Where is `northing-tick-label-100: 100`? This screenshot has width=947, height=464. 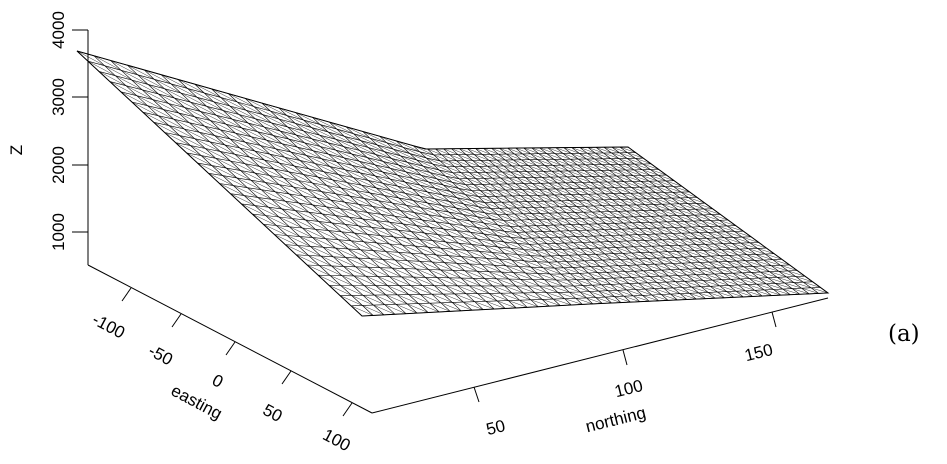 northing-tick-label-100: 100 is located at coordinates (629, 388).